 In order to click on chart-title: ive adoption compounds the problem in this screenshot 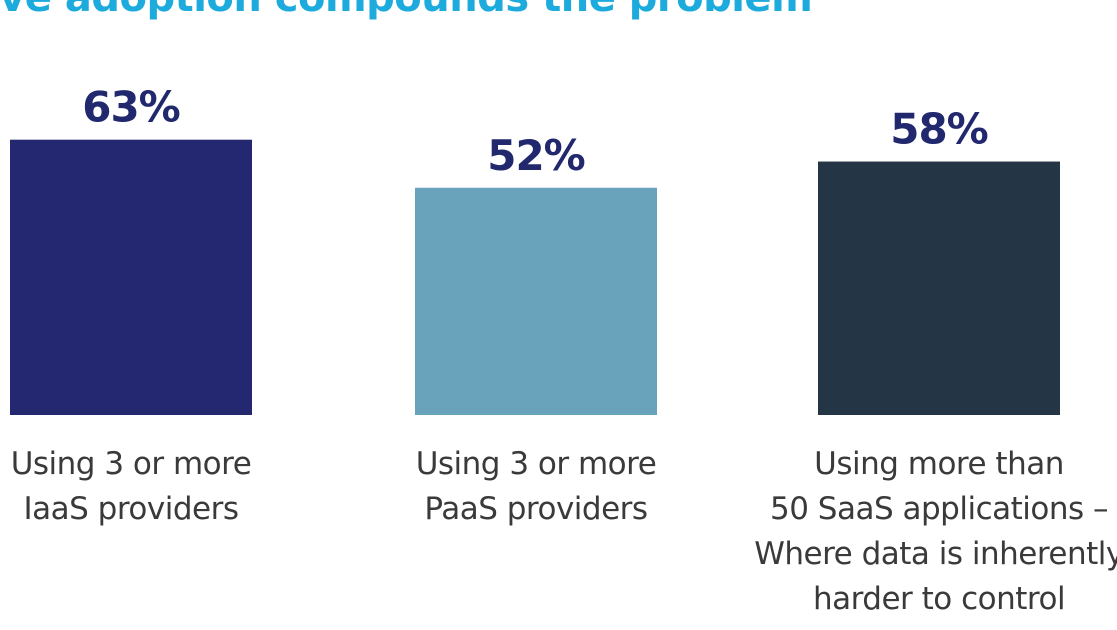, I will do `click(406, 9)`.